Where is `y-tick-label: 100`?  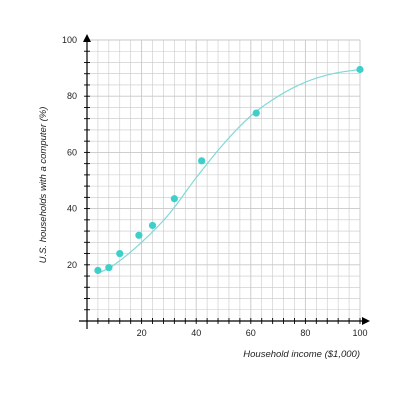 y-tick-label: 100 is located at coordinates (69, 40).